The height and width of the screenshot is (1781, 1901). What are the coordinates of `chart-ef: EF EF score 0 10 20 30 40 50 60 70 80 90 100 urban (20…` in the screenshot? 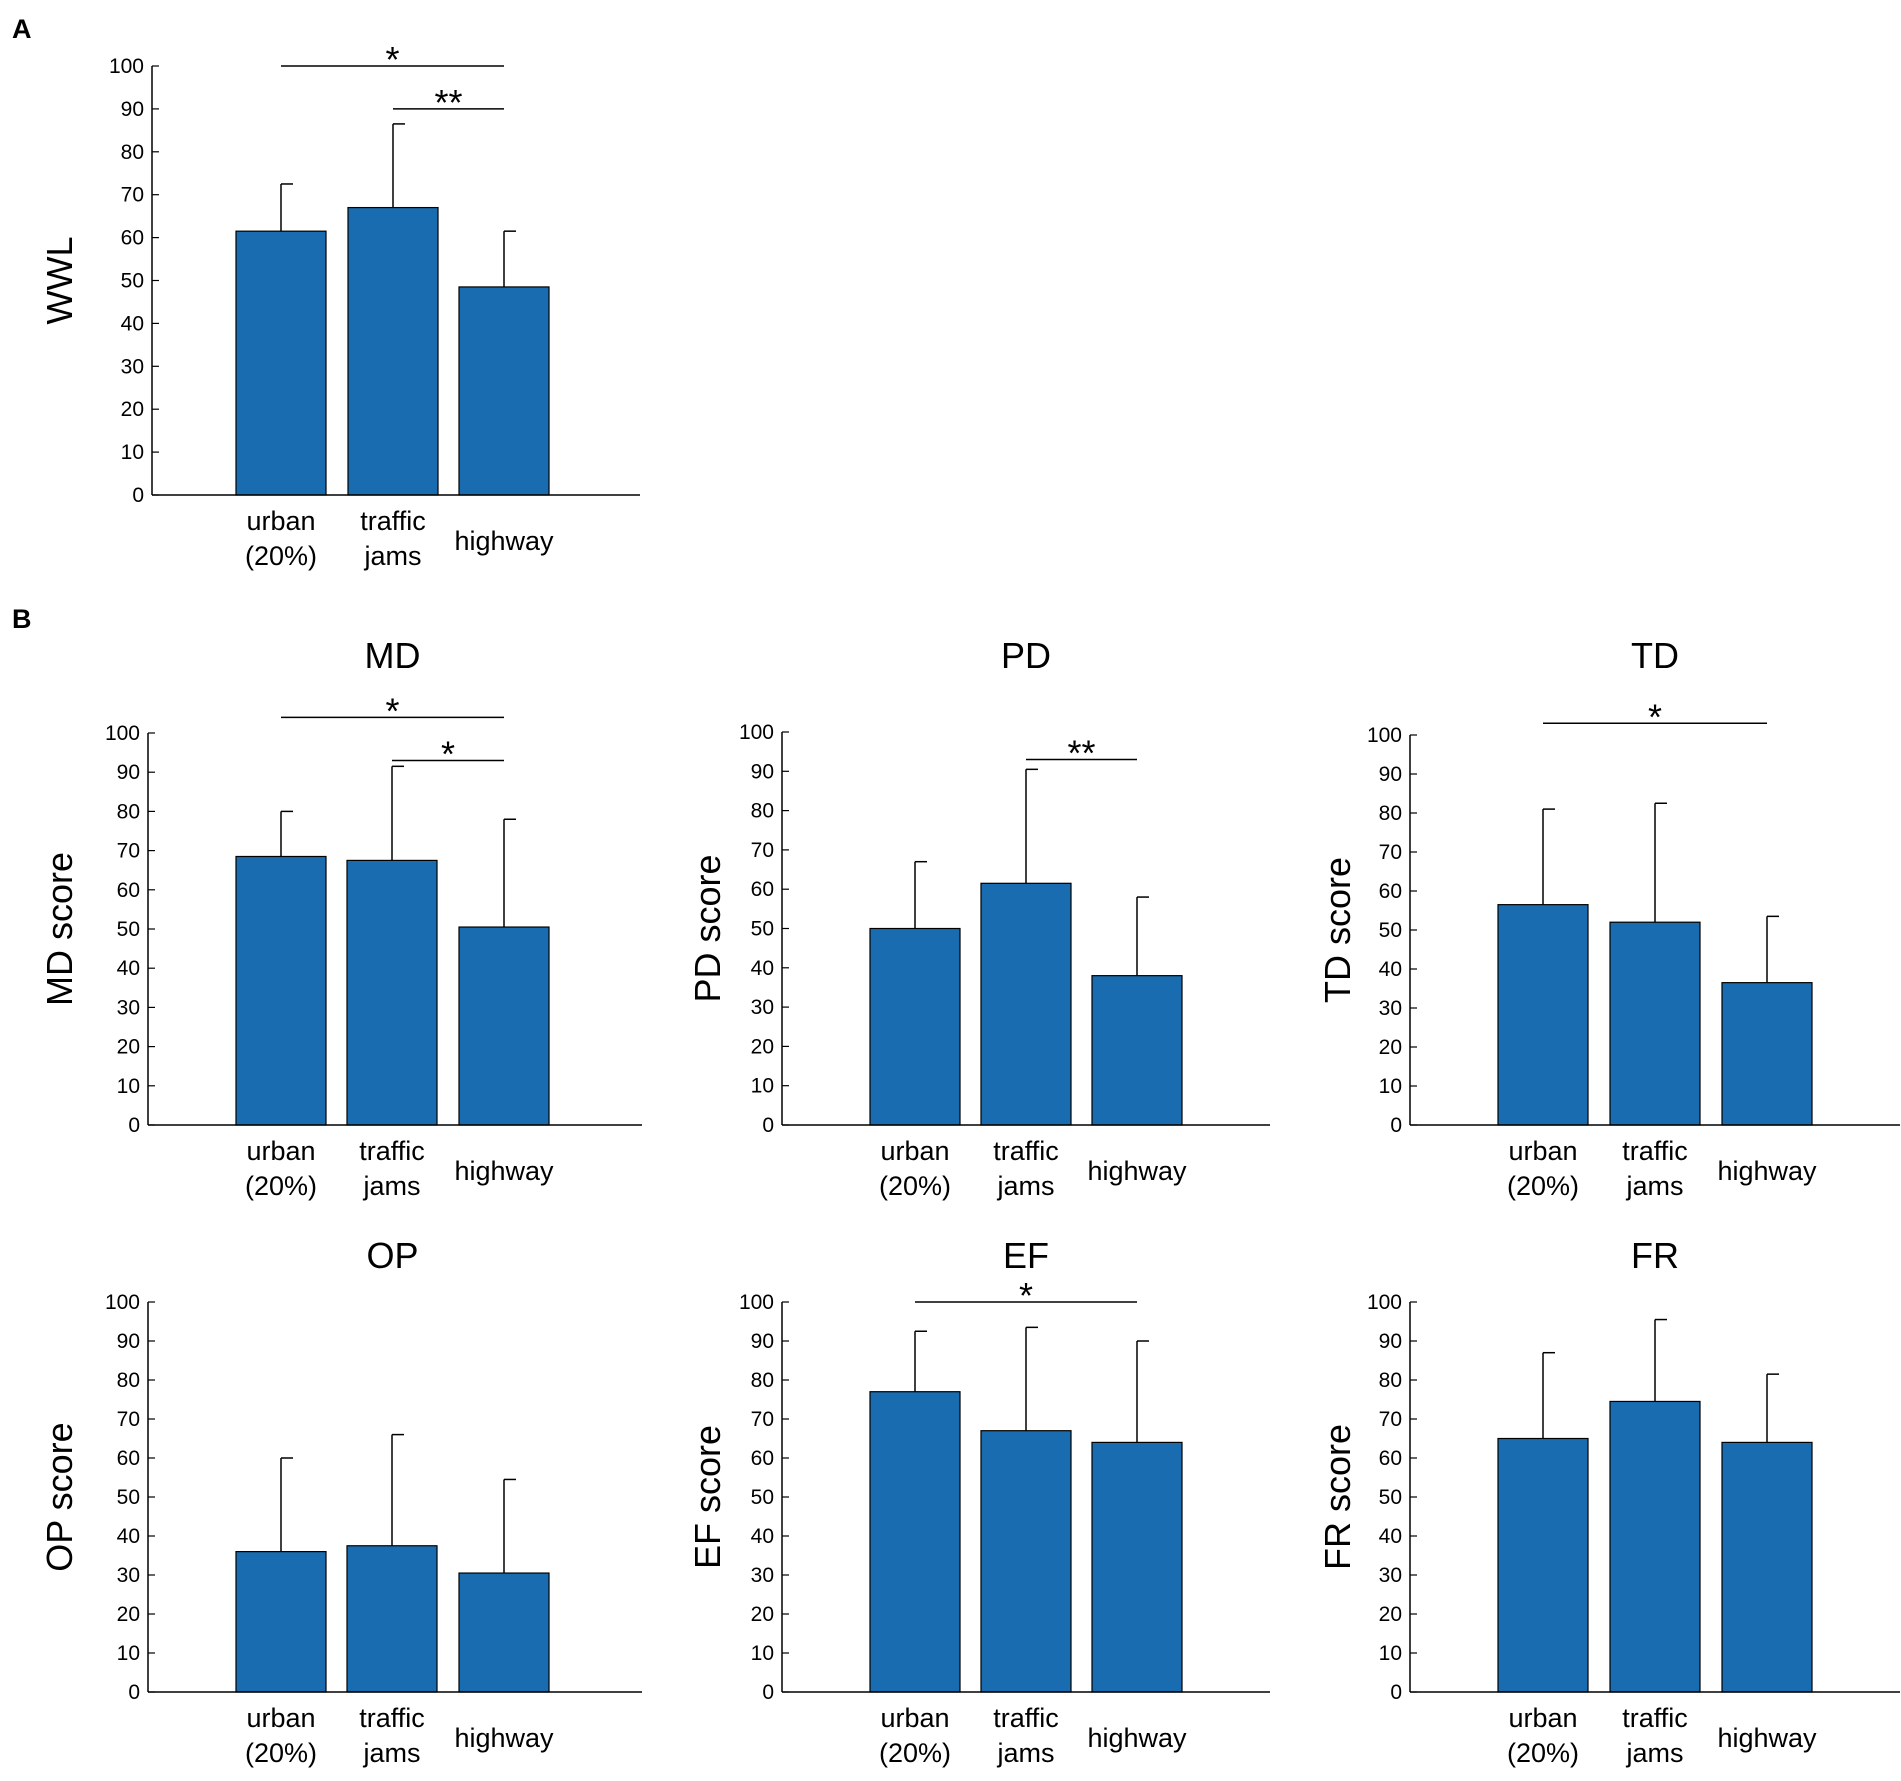 It's located at (978, 1501).